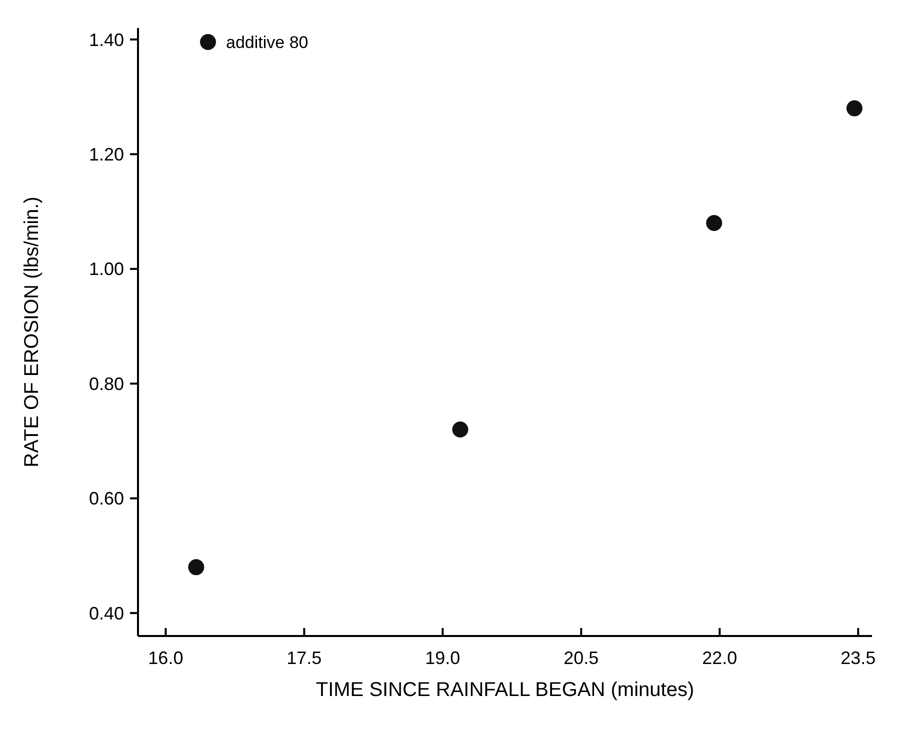 The height and width of the screenshot is (734, 900). Describe the element at coordinates (581, 658) in the screenshot. I see `x-tick-label: 20.5` at that location.